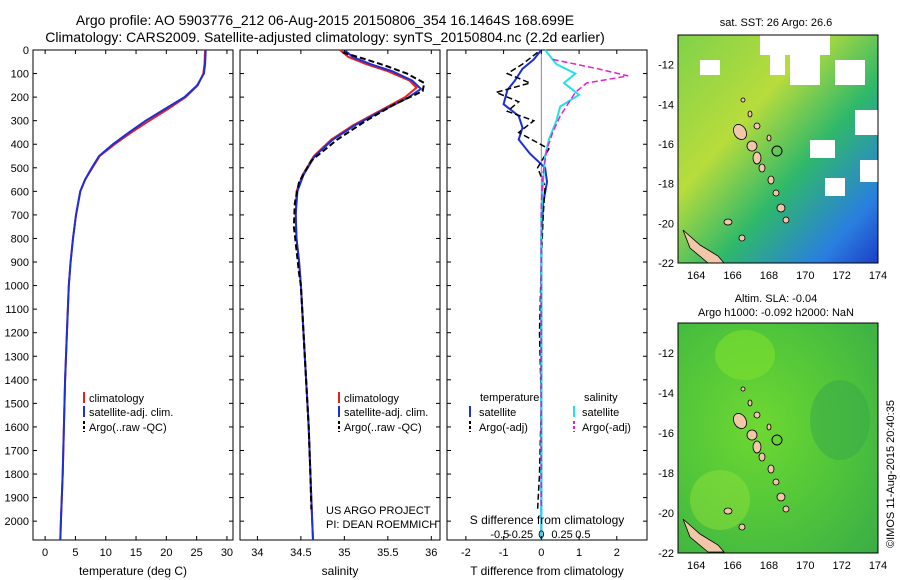 Image resolution: width=900 pixels, height=580 pixels. I want to click on x-tick-label: 1, so click(579, 553).